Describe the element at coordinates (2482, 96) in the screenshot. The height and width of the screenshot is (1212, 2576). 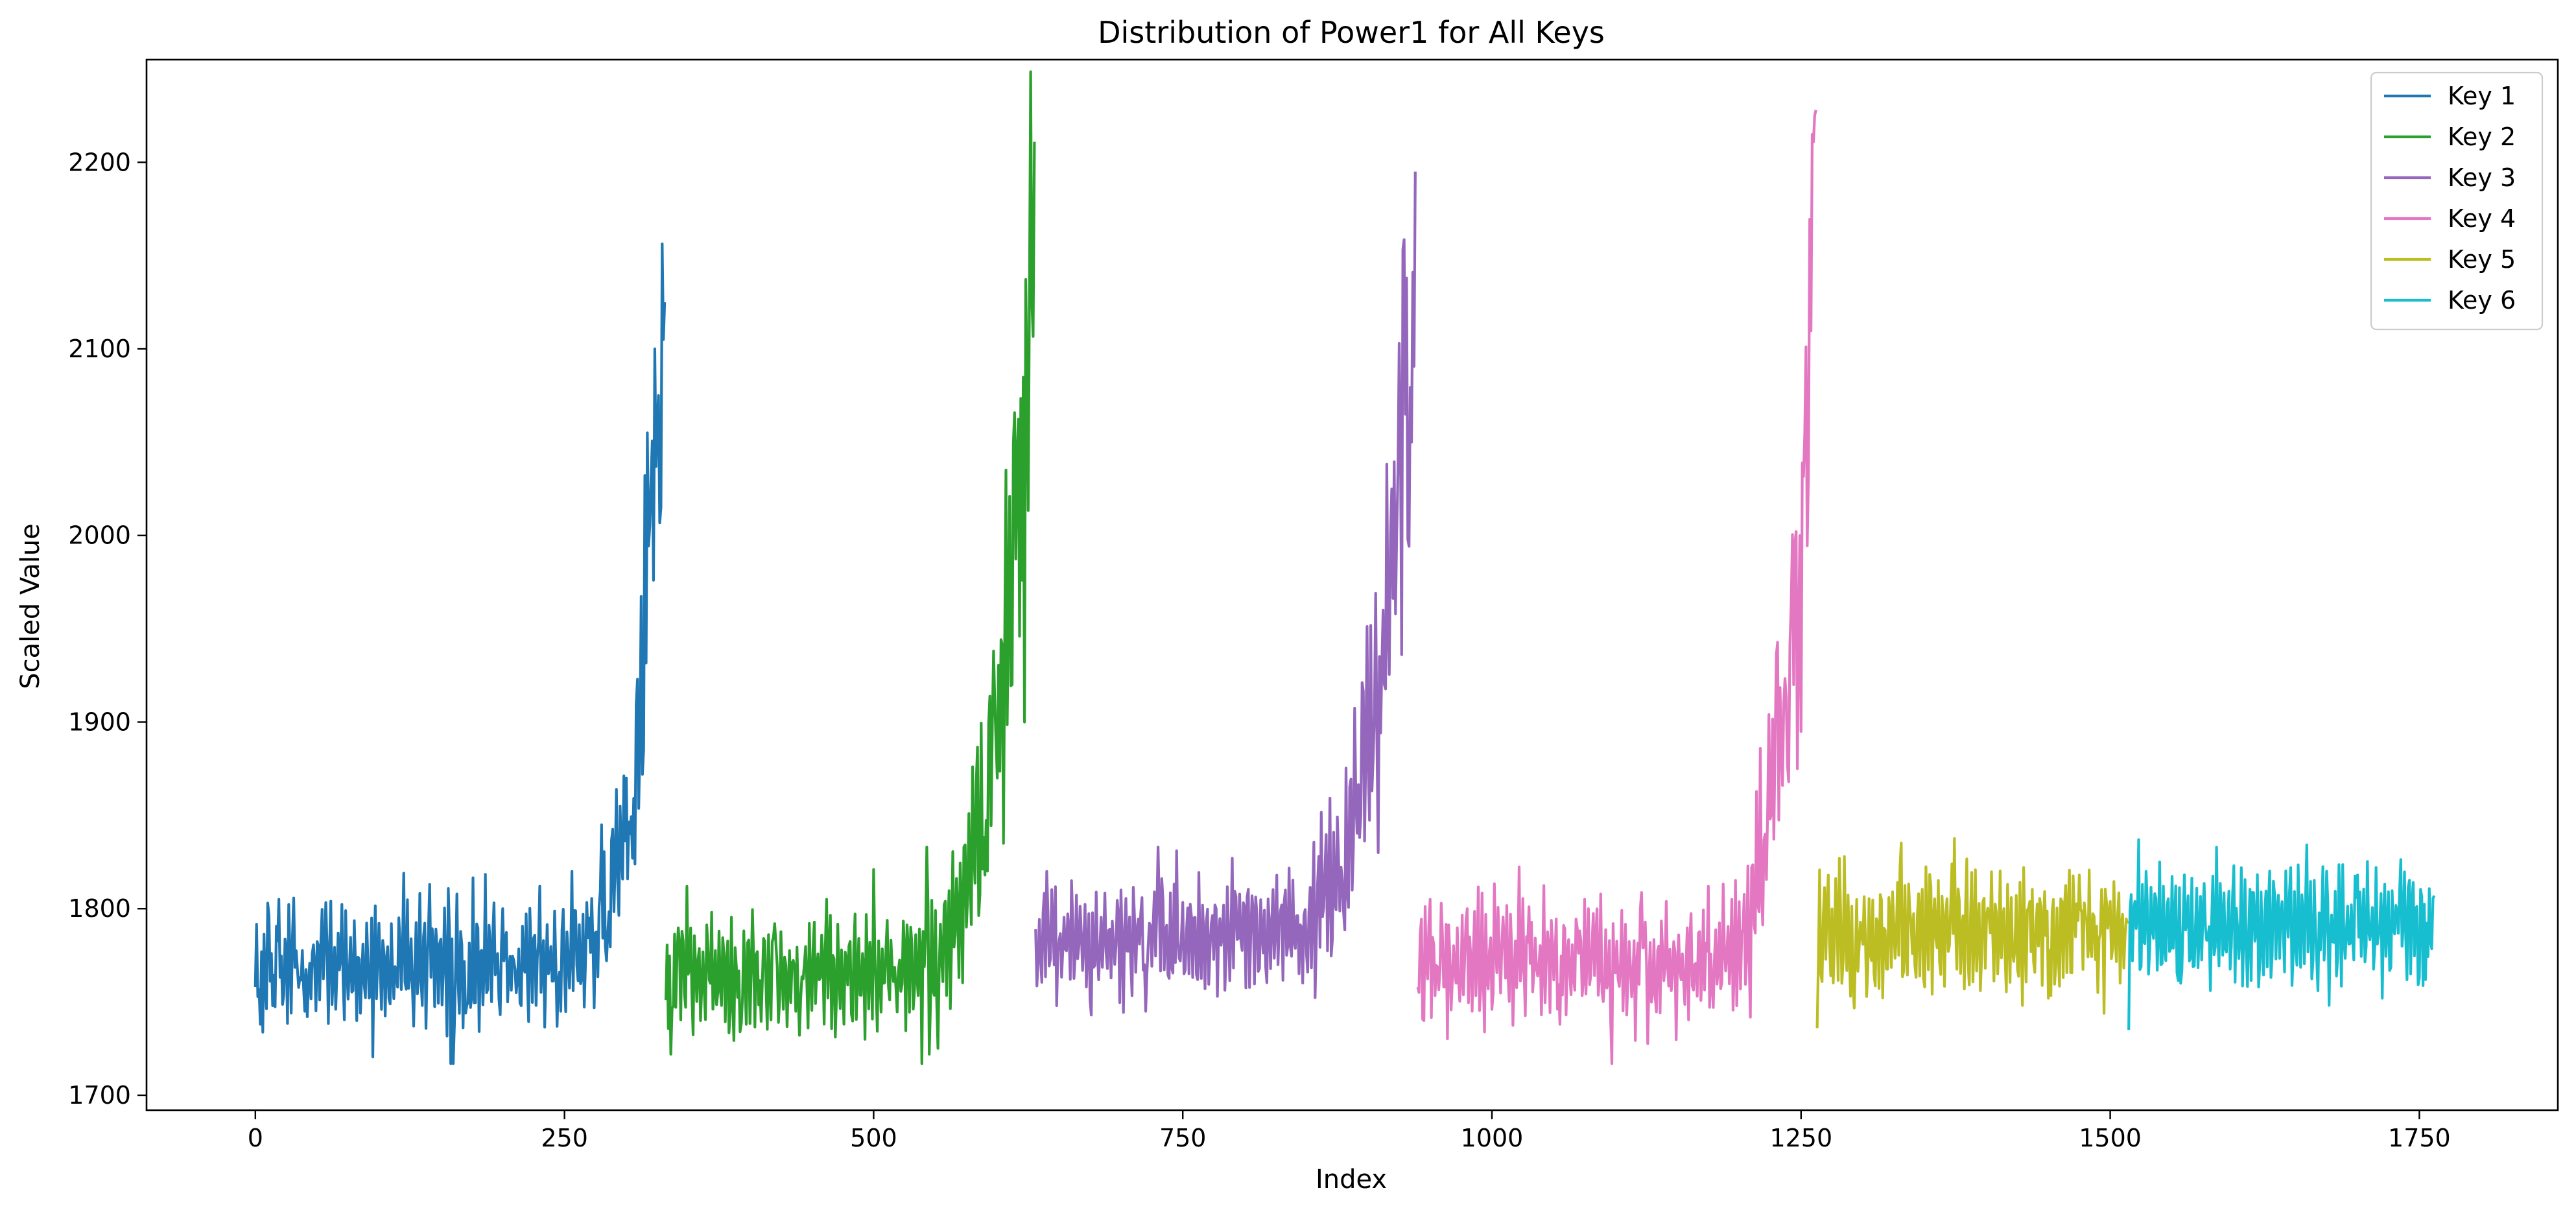
I see `legend-entry-label: Key 1` at that location.